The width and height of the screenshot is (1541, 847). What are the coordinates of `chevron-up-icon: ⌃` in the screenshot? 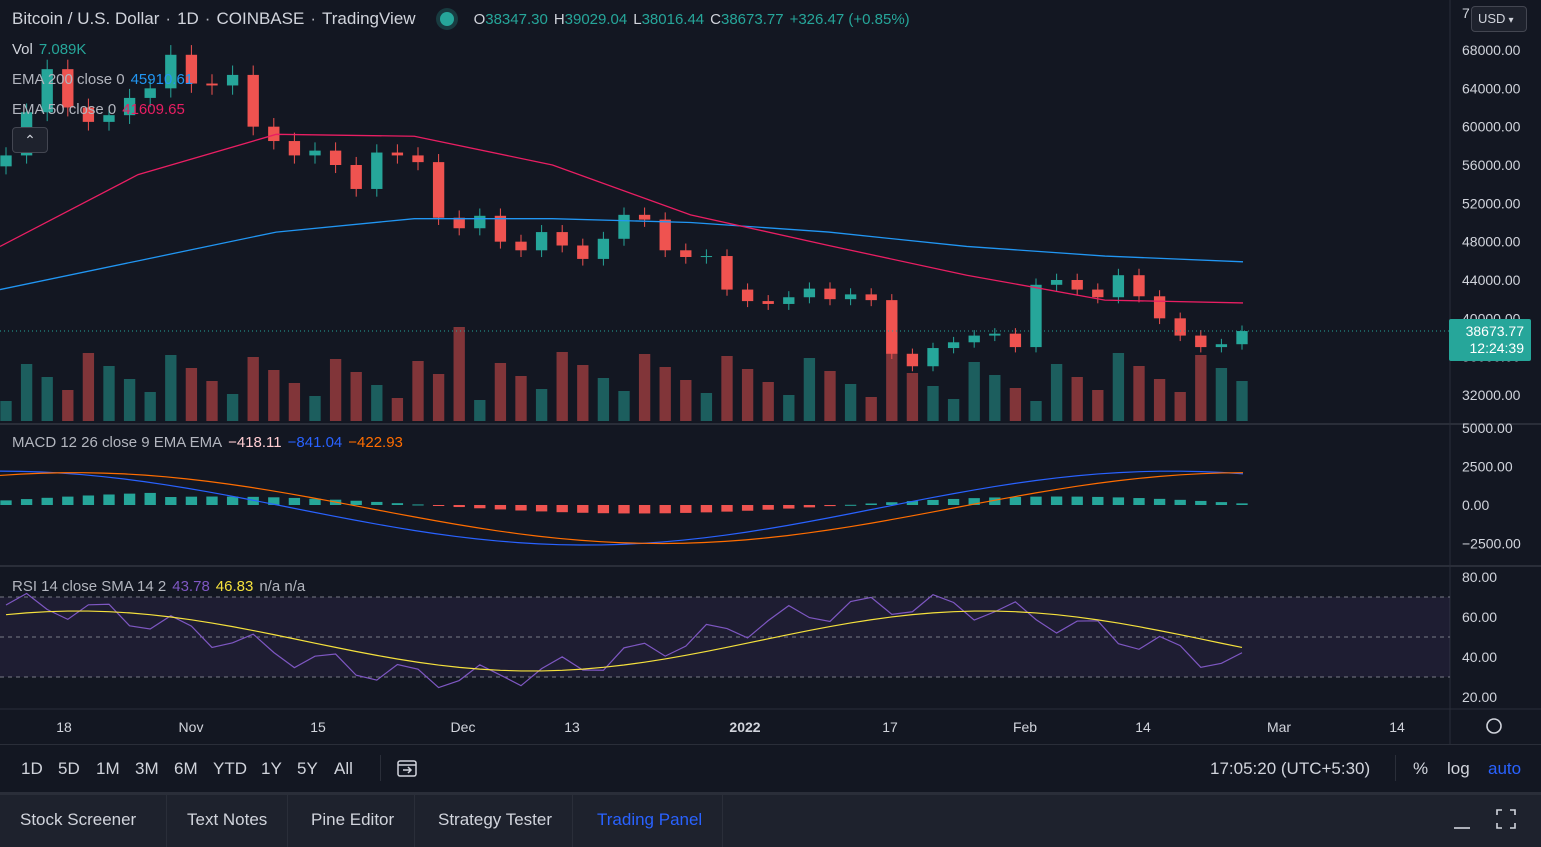 It's located at (30, 140).